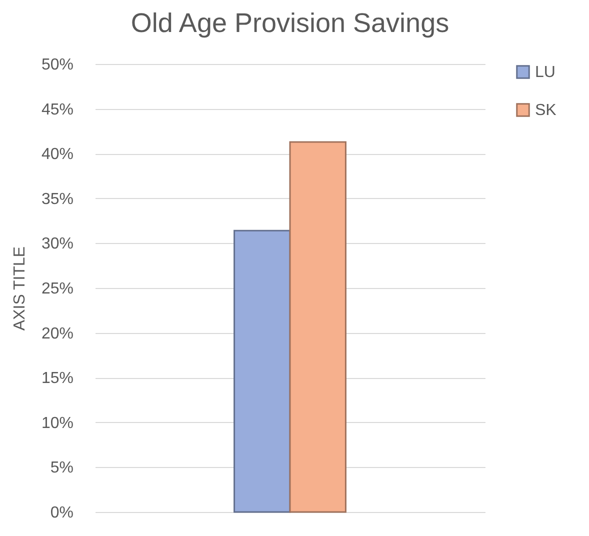  Describe the element at coordinates (57, 244) in the screenshot. I see `y-tick-label: 30%` at that location.